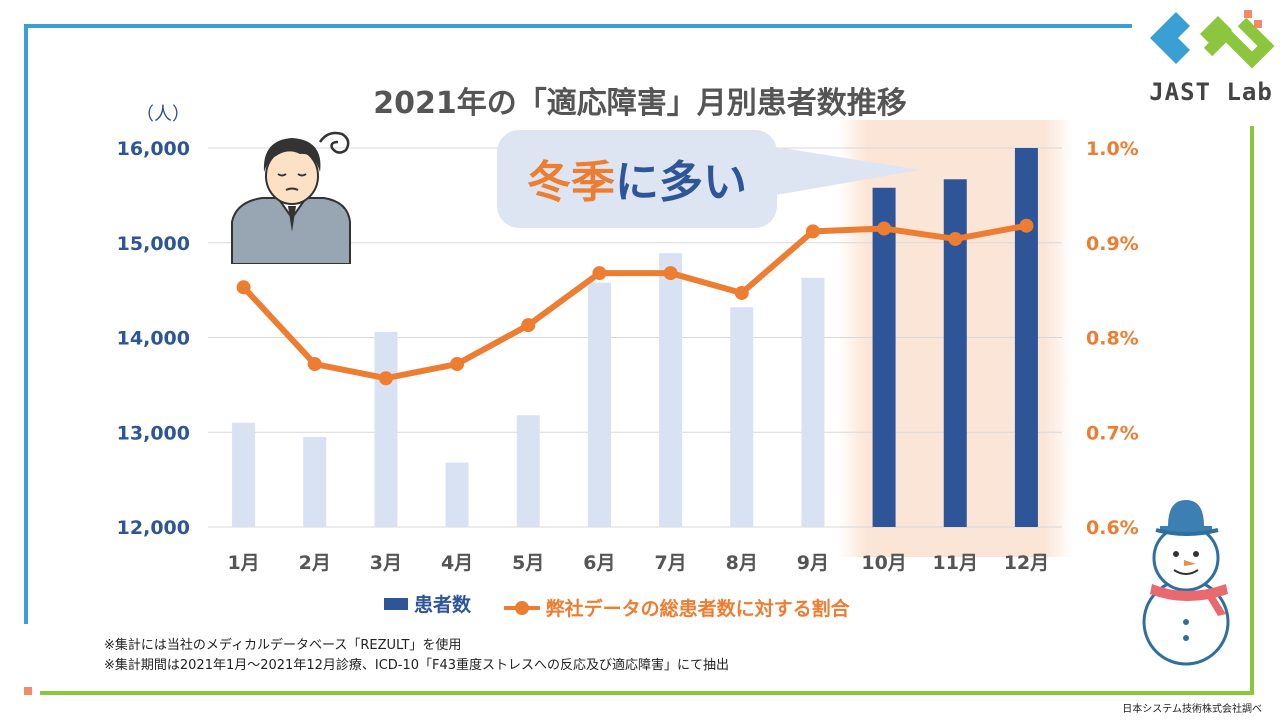 This screenshot has height=720, width=1280. What do you see at coordinates (1026, 563) in the screenshot?
I see `x-tick-label: 12月` at bounding box center [1026, 563].